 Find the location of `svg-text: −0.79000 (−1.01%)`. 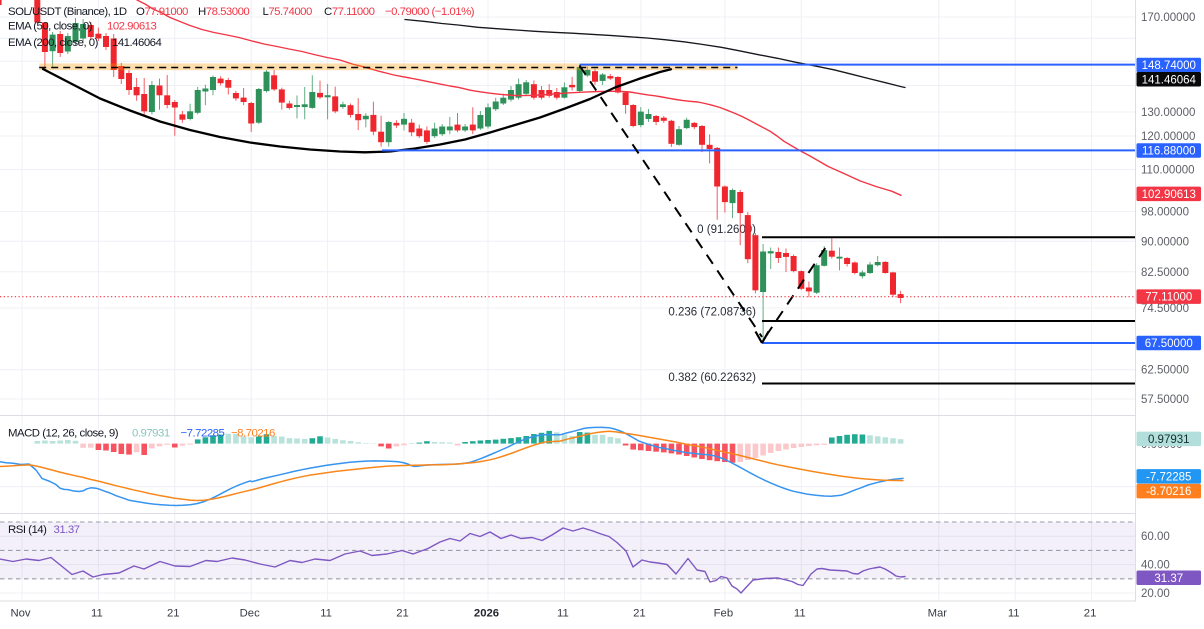

svg-text: −0.79000 (−1.01%) is located at coordinates (430, 12).